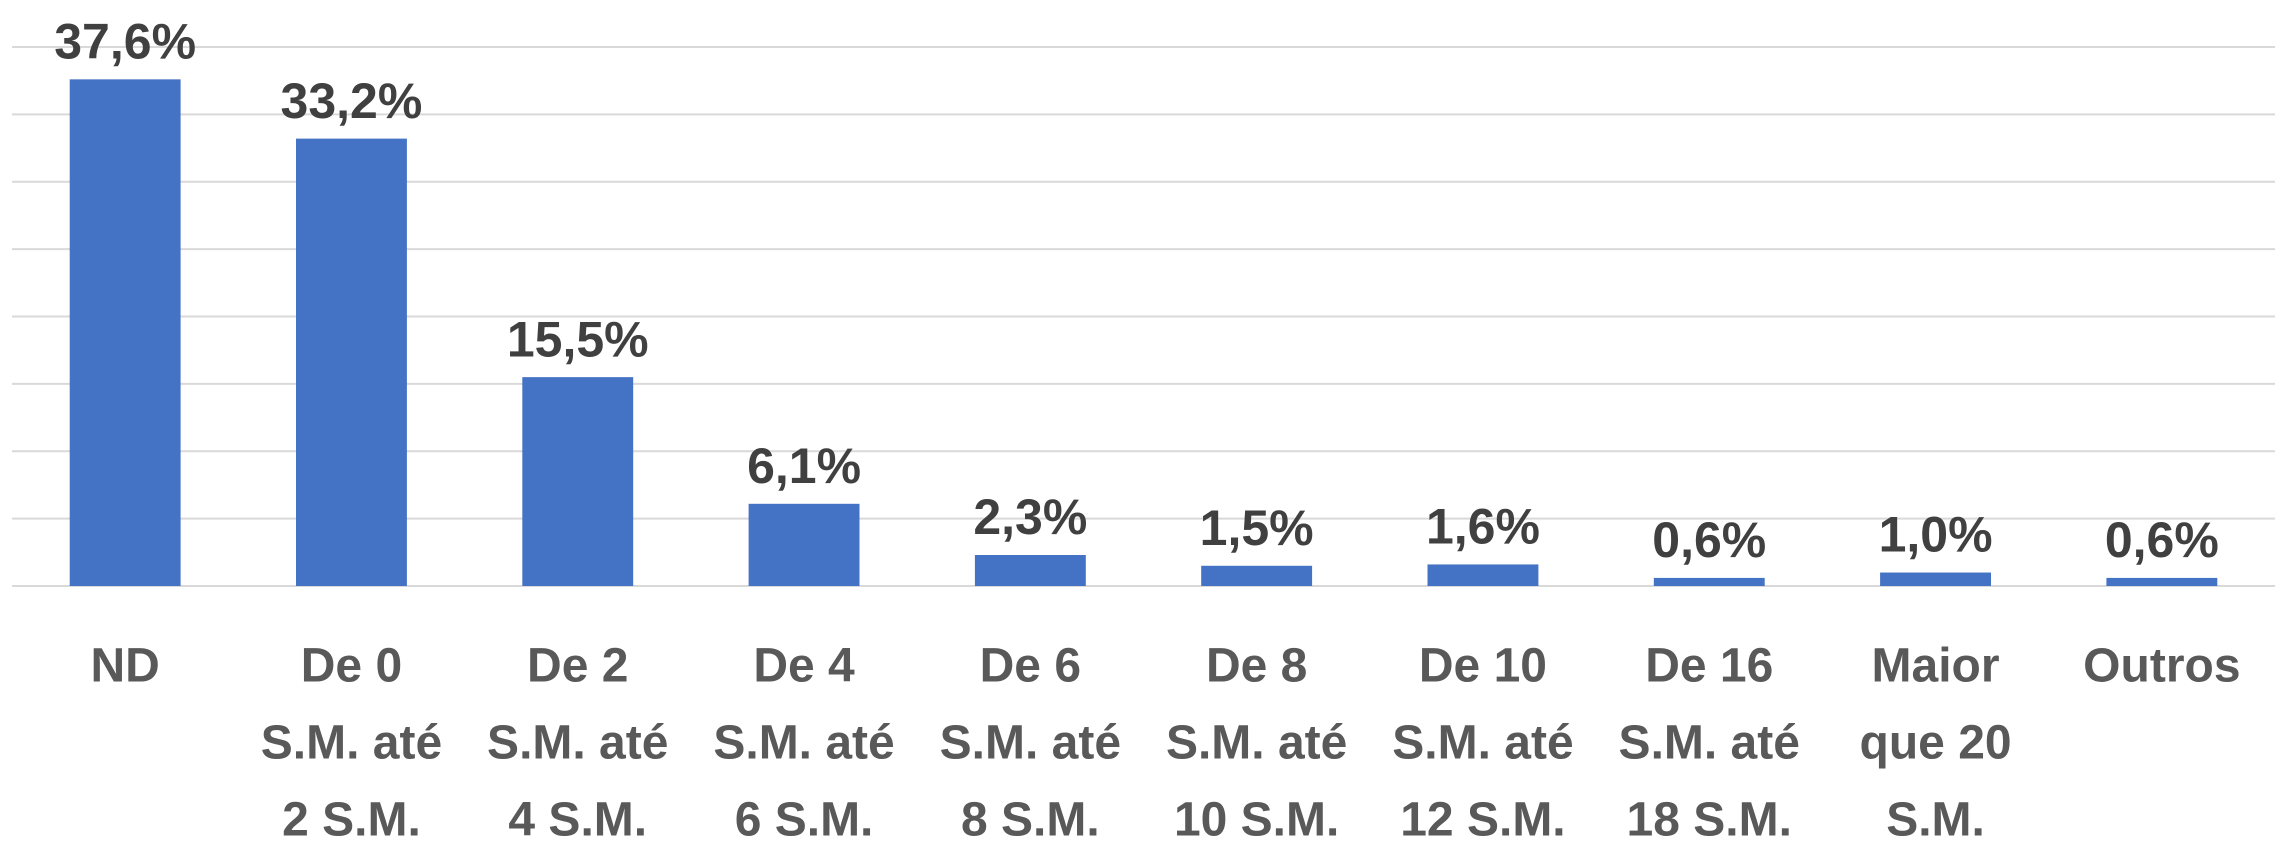  I want to click on value-label: 1,0%, so click(1936, 535).